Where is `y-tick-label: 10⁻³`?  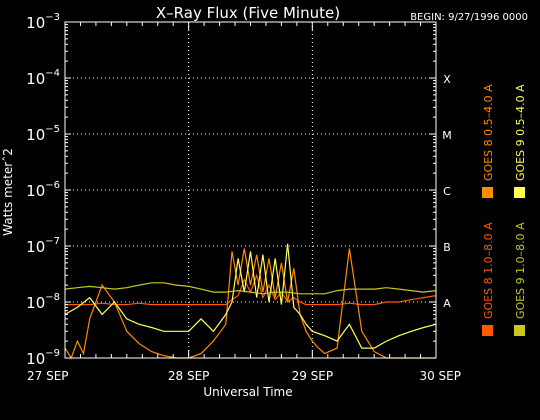
y-tick-label: 10⁻³ is located at coordinates (43, 22).